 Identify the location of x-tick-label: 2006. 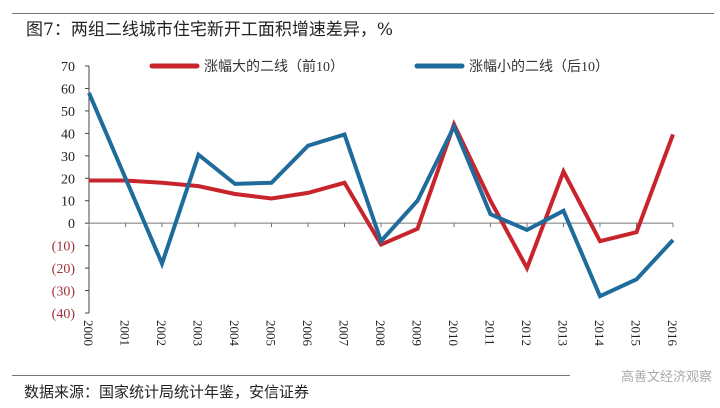
(307, 333).